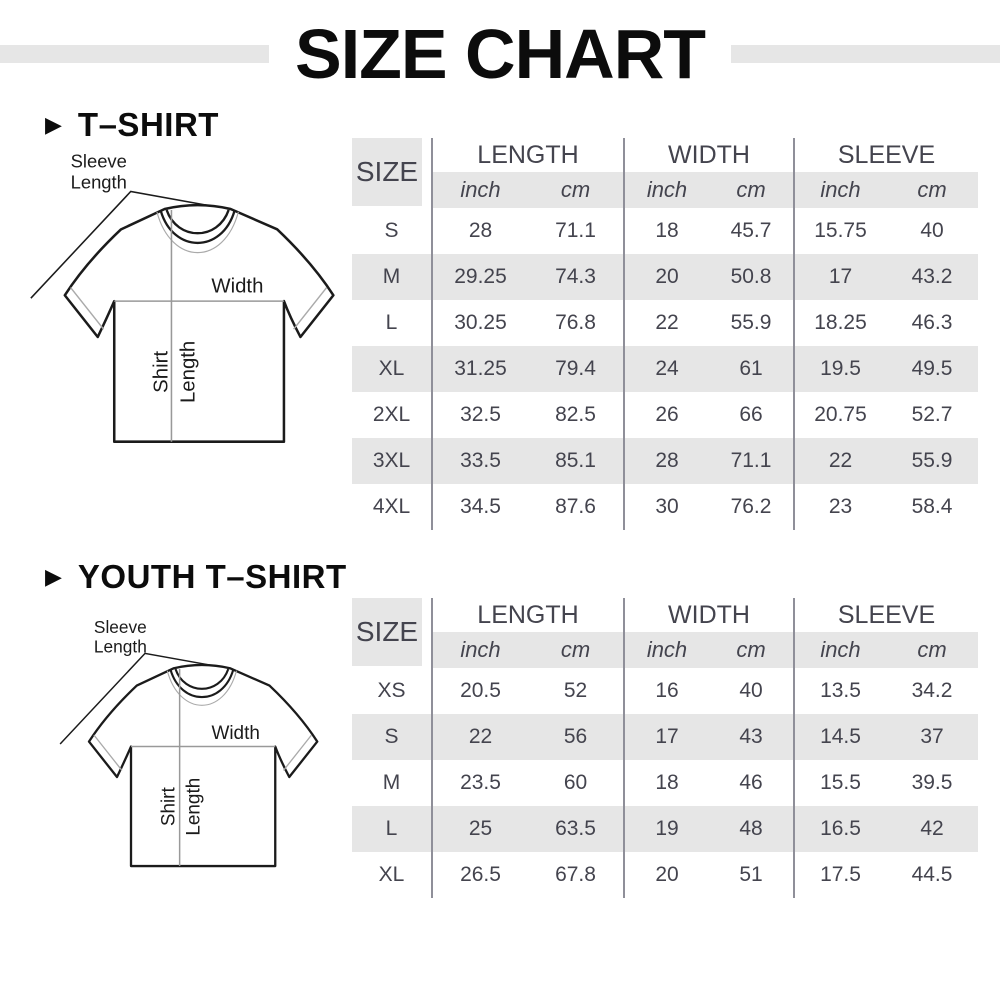  What do you see at coordinates (751, 506) in the screenshot?
I see `measurement-cell: 76.2` at bounding box center [751, 506].